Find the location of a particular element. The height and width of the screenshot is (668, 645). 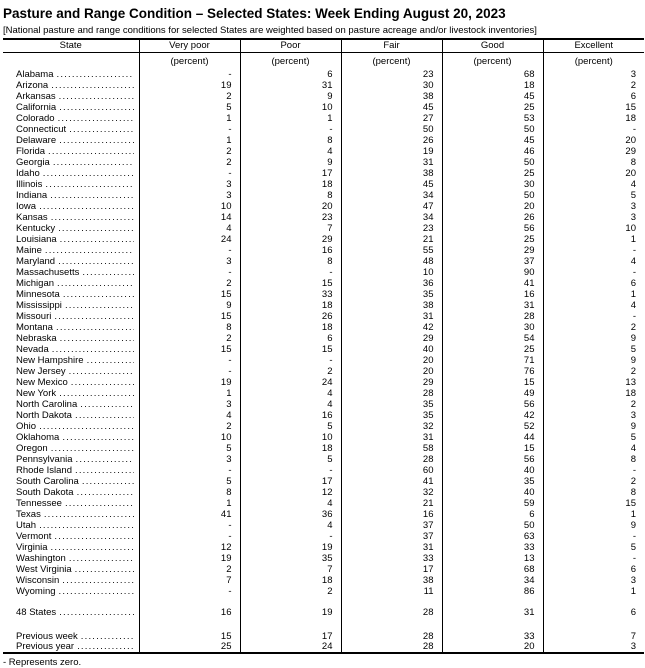

state-name-wrap: Oklahoma is located at coordinates (71, 438).